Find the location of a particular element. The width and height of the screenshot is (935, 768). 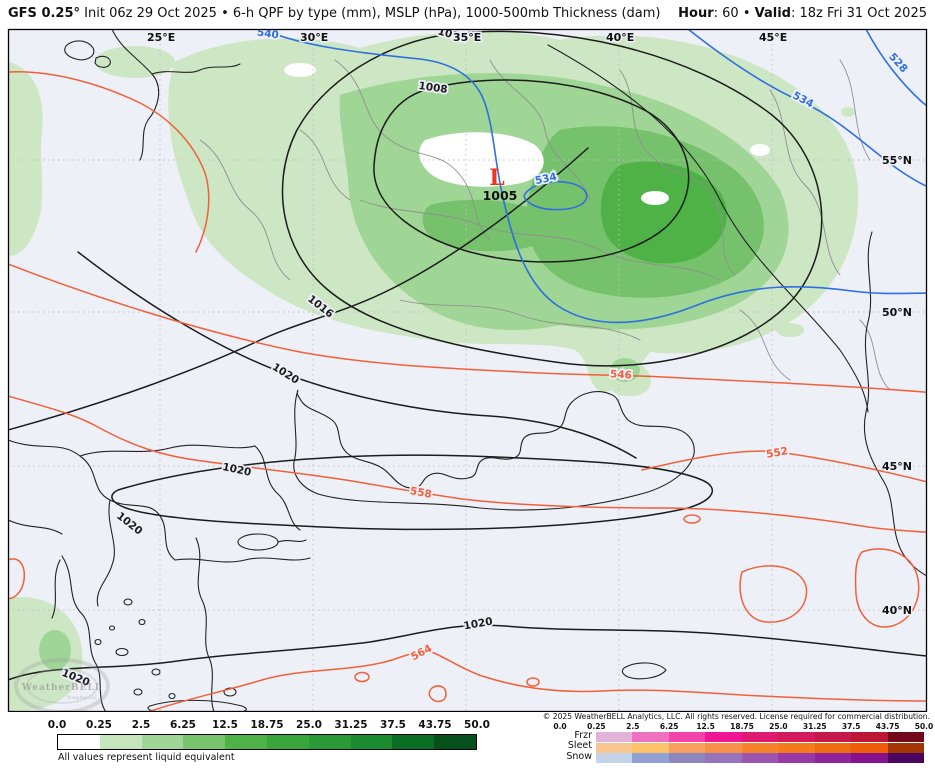

init-time: Init 06z 29 Oct 2025 is located at coordinates (150, 13).